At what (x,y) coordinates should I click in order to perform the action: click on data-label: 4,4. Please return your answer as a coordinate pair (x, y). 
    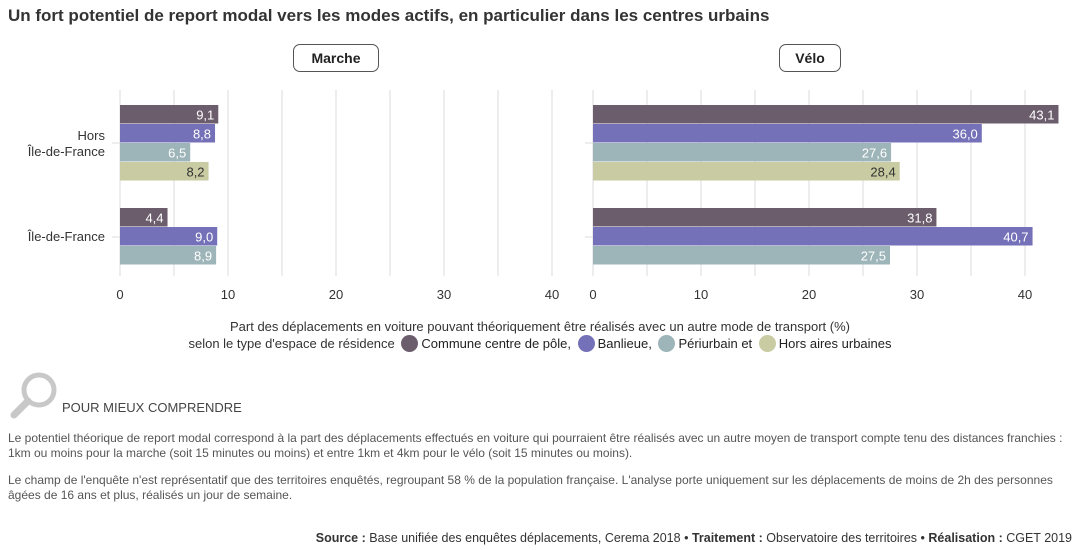
    Looking at the image, I should click on (154, 218).